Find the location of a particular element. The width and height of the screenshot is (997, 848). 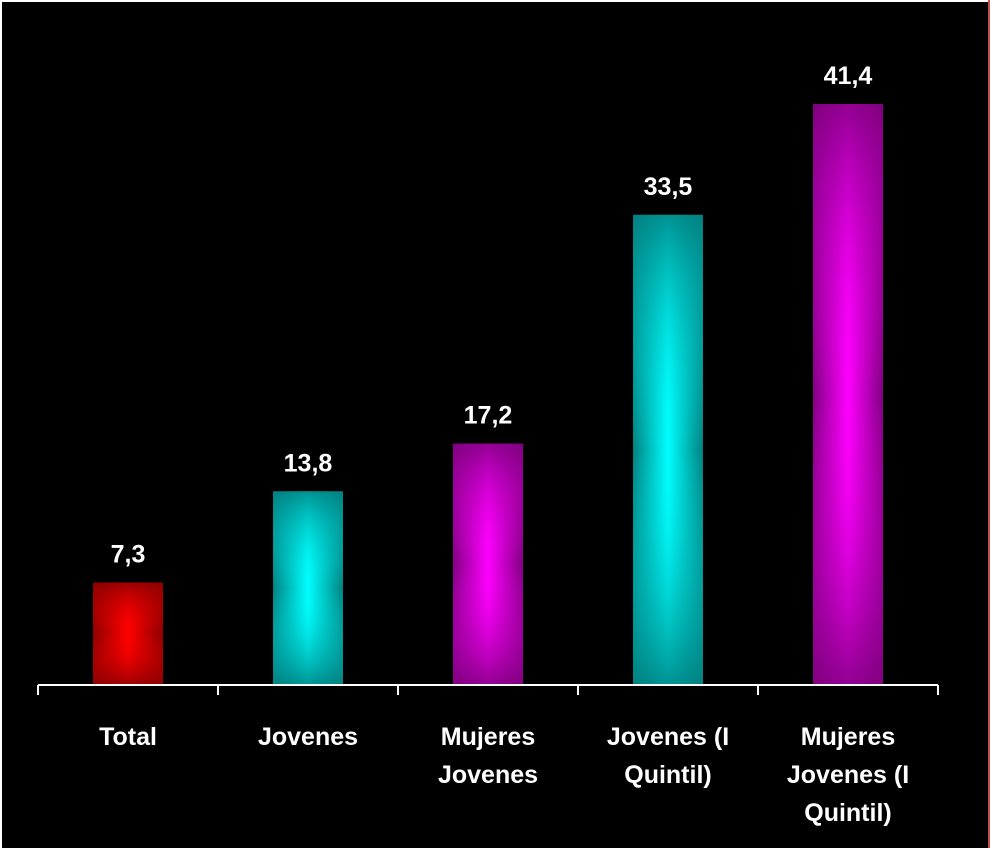

data-label-1: 13,8 is located at coordinates (308, 463).